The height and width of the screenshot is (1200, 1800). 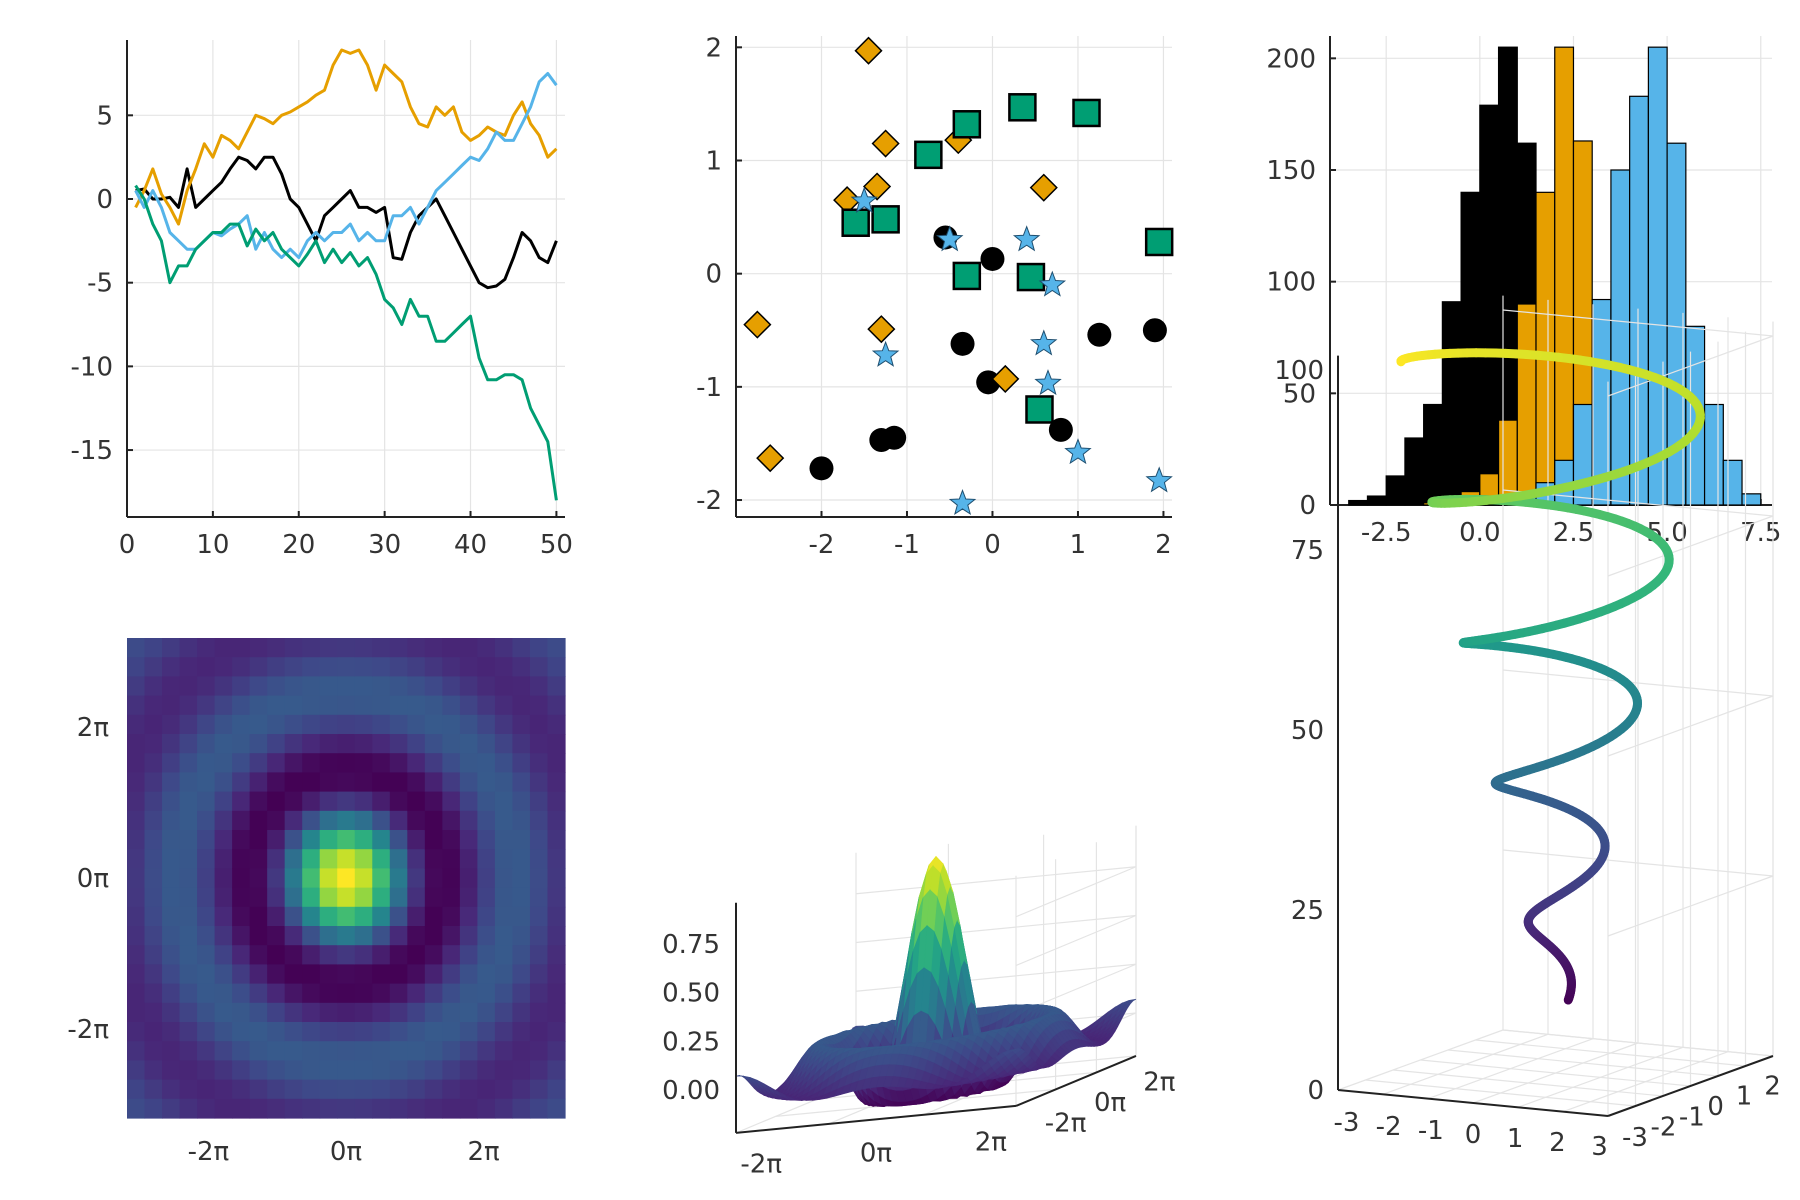 I want to click on y-tick-label: 0, so click(x=104, y=200).